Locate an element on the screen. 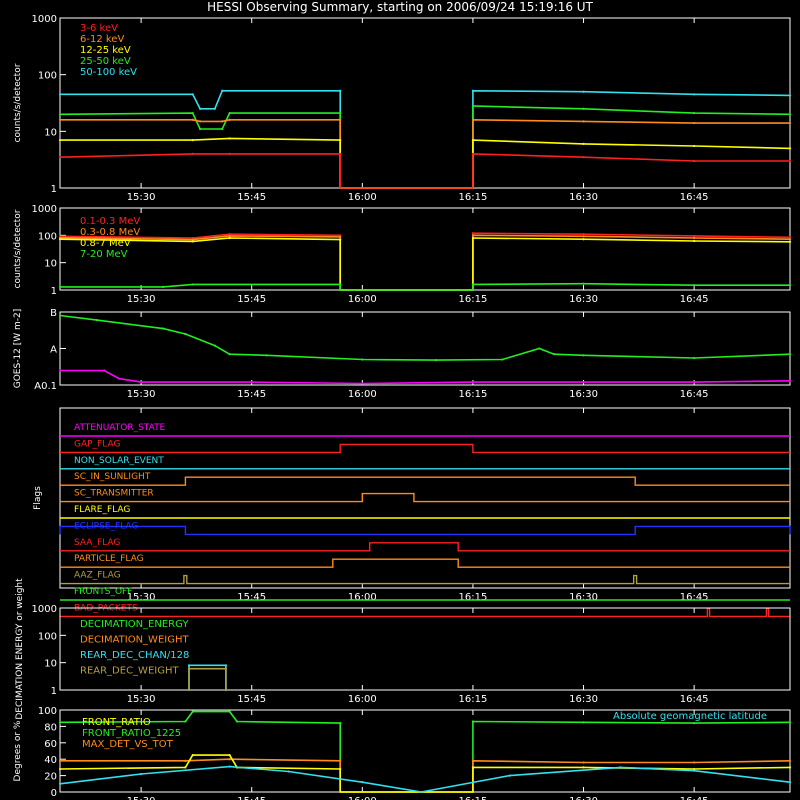 This screenshot has width=800, height=800. y-tick-label: 10 is located at coordinates (50, 264).